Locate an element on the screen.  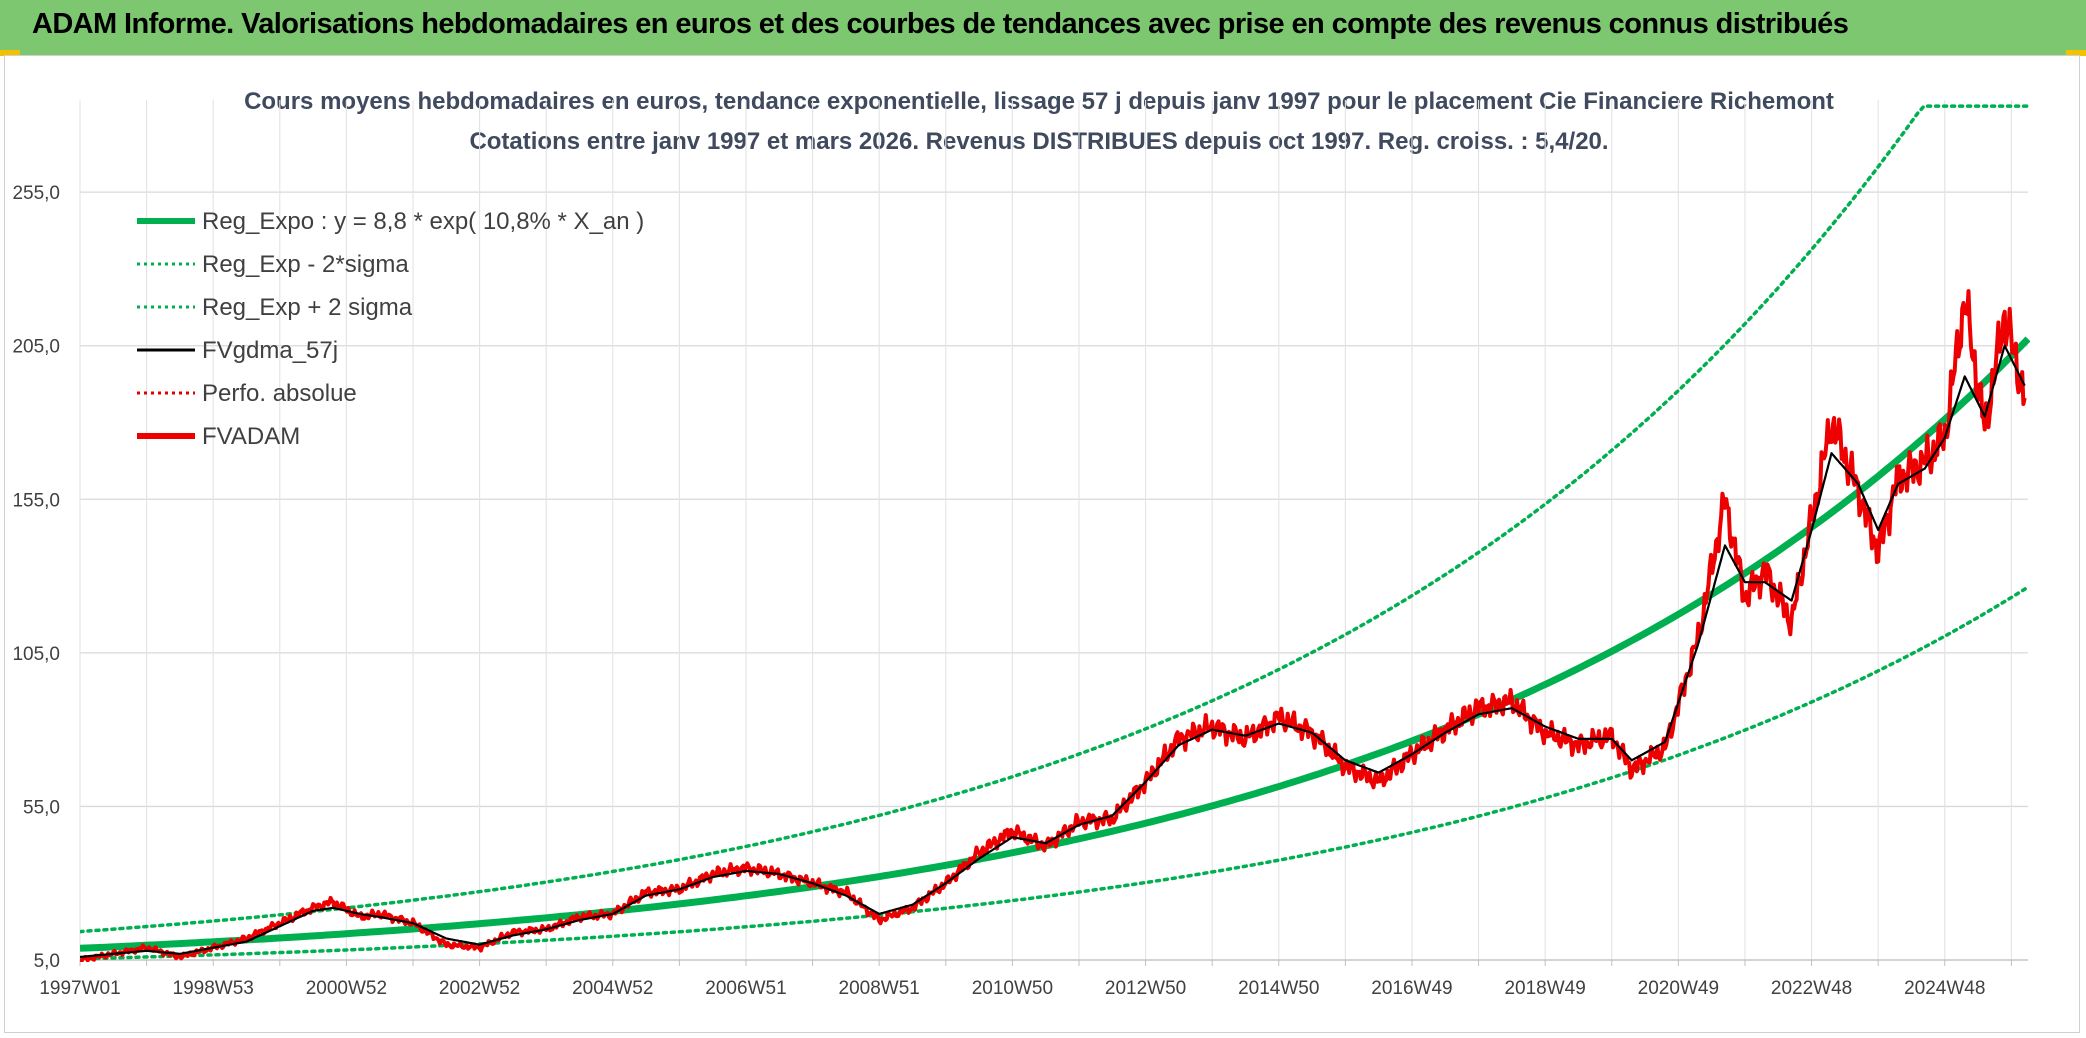
legend-label: Reg_Exp + 2 sigma is located at coordinates (307, 307).